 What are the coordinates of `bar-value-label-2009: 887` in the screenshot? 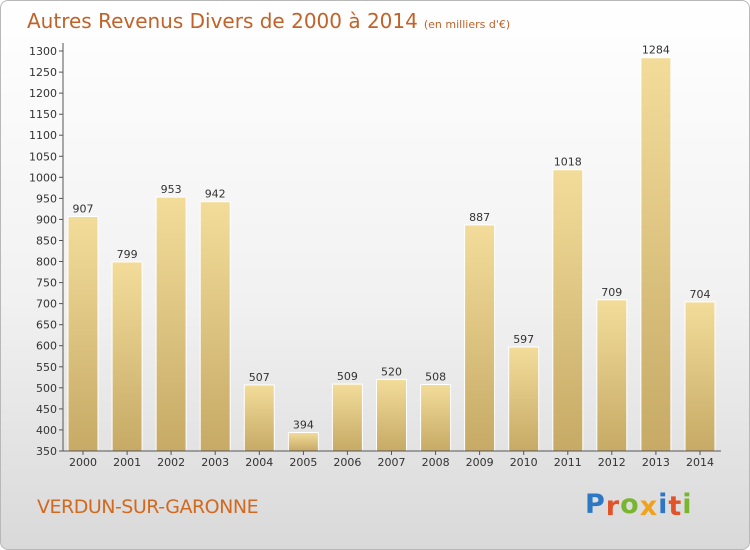 It's located at (479, 217).